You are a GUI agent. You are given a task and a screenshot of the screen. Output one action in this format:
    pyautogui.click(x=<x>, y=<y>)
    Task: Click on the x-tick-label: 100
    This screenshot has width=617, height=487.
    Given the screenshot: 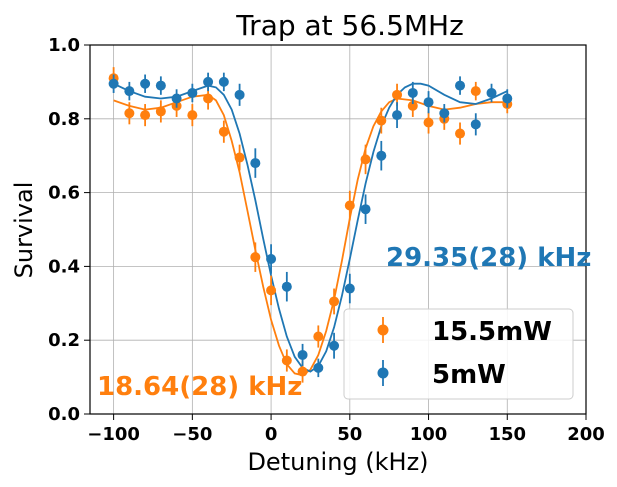 What is the action you would take?
    pyautogui.click(x=429, y=434)
    